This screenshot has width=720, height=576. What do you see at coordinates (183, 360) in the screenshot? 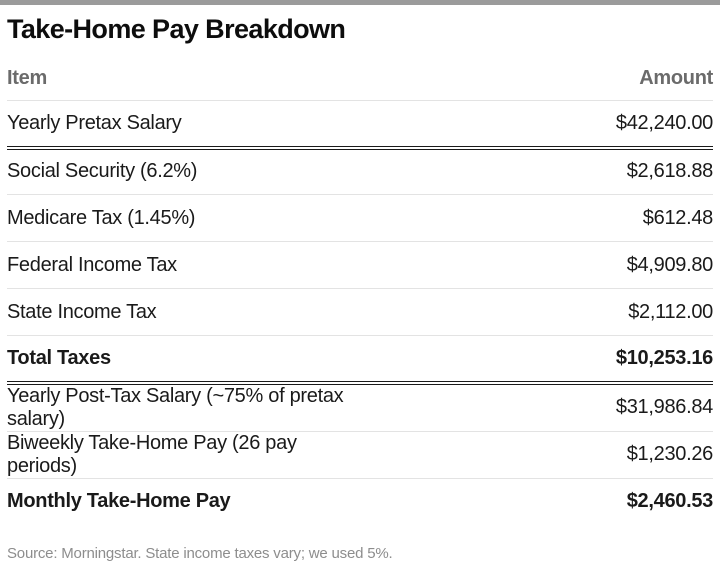
I see `item-cell: Total Taxes` at bounding box center [183, 360].